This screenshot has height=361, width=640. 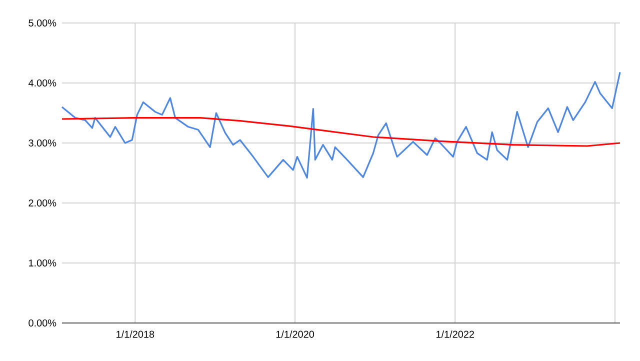 What do you see at coordinates (455, 334) in the screenshot?
I see `x-tick-label: 1/1/2022` at bounding box center [455, 334].